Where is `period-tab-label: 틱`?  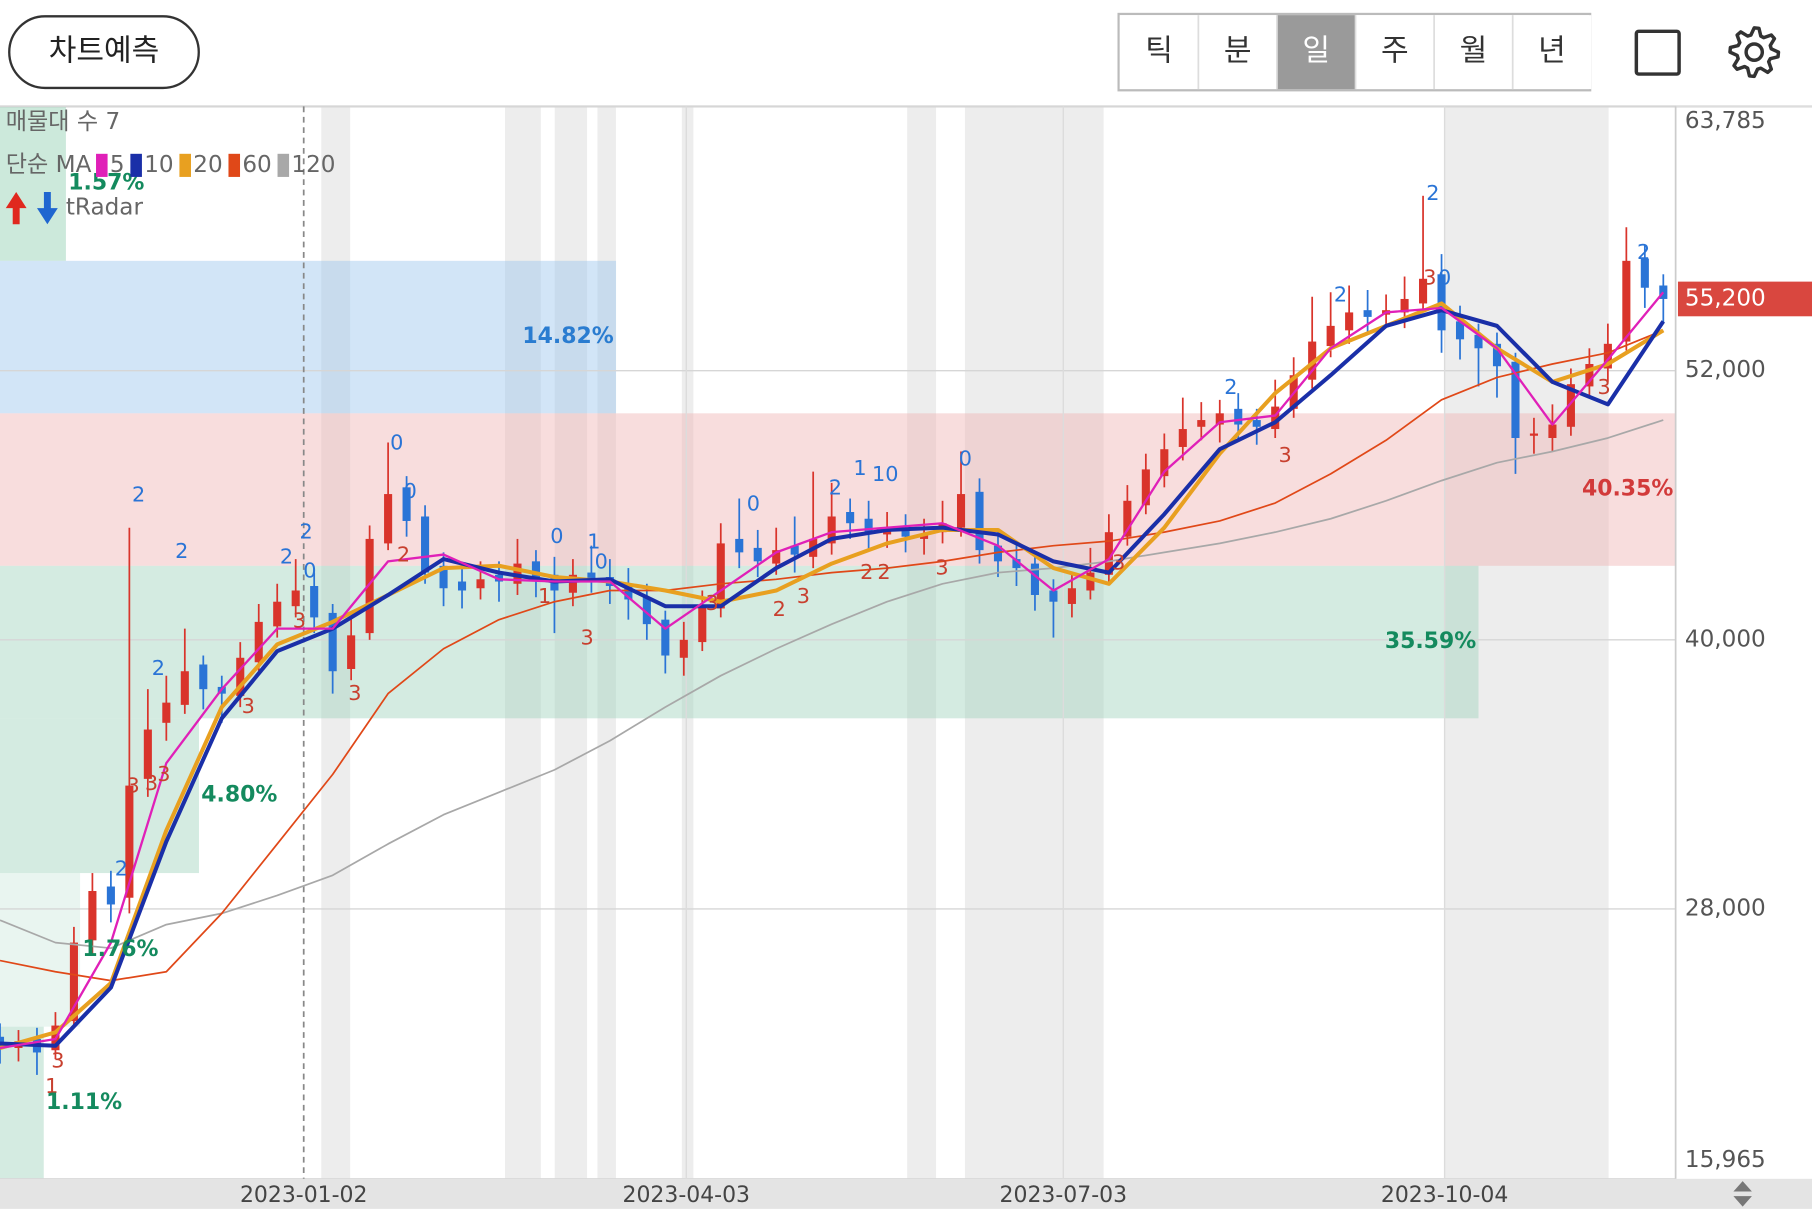
period-tab-label: 틱 is located at coordinates (1159, 51).